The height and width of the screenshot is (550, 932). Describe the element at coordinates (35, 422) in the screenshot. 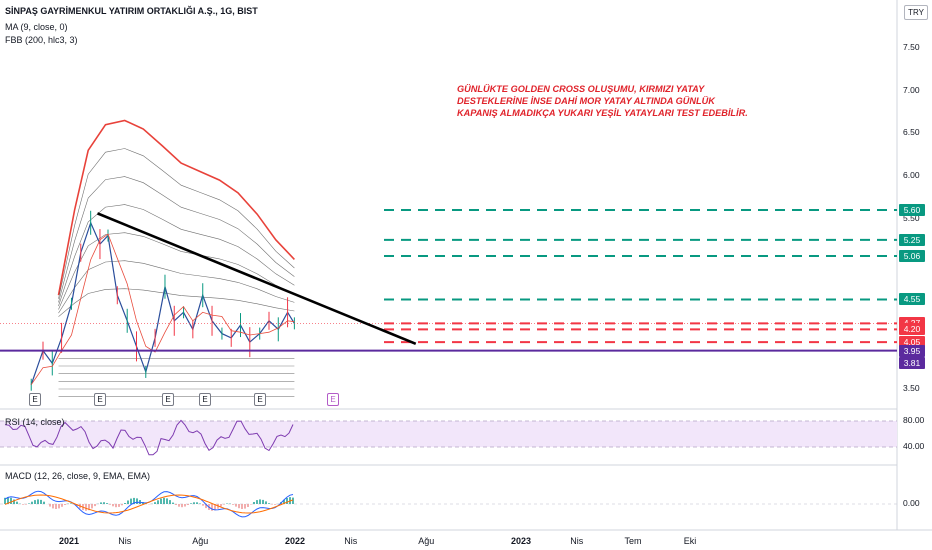

I see `rsi-pane-label: RSI (14, close)` at that location.